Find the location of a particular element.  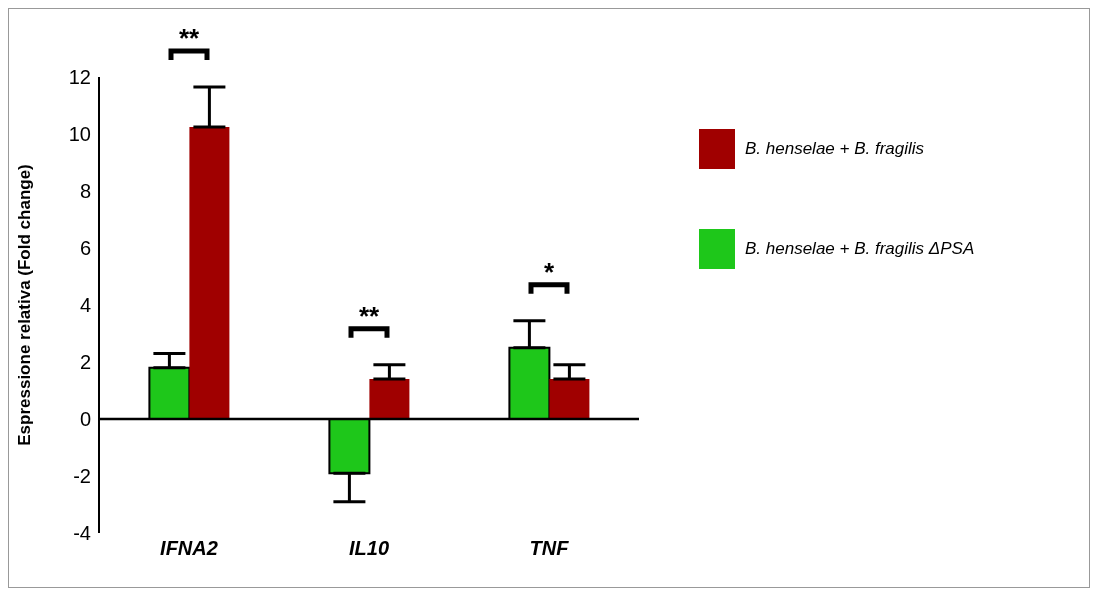

y-tick-label: -2 is located at coordinates (82, 476).